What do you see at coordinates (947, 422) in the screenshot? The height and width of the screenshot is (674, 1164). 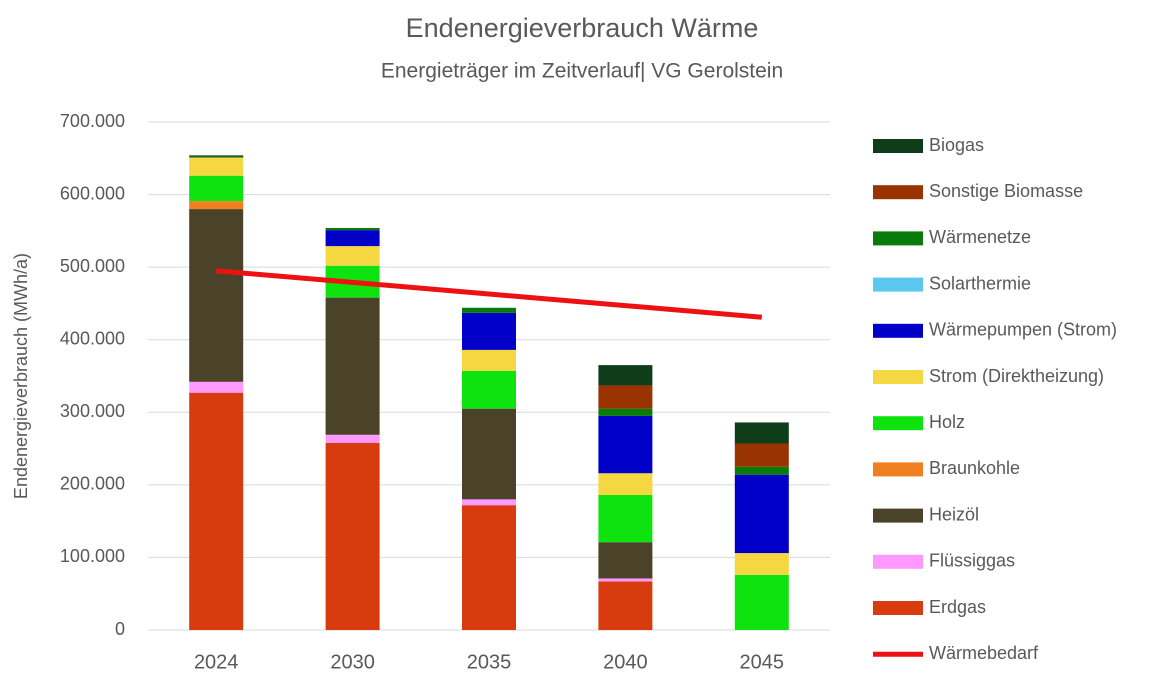 I see `legend-label: Holz` at bounding box center [947, 422].